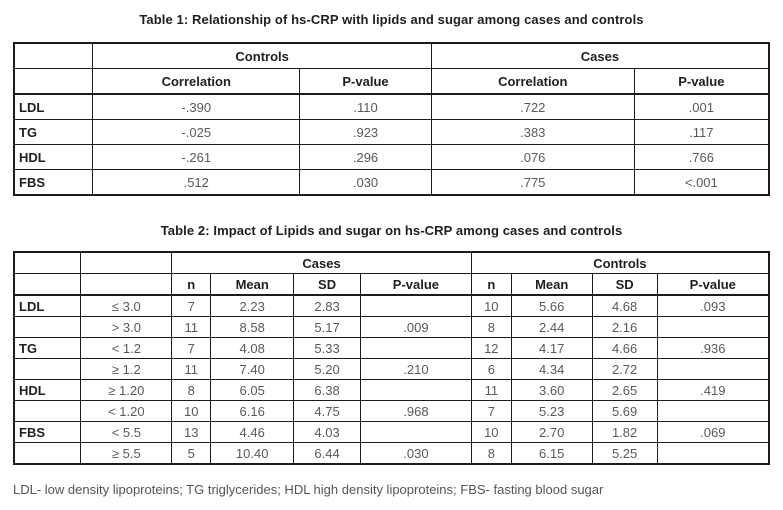  I want to click on table1-subheader-cases-pvalue: P-value, so click(701, 81).